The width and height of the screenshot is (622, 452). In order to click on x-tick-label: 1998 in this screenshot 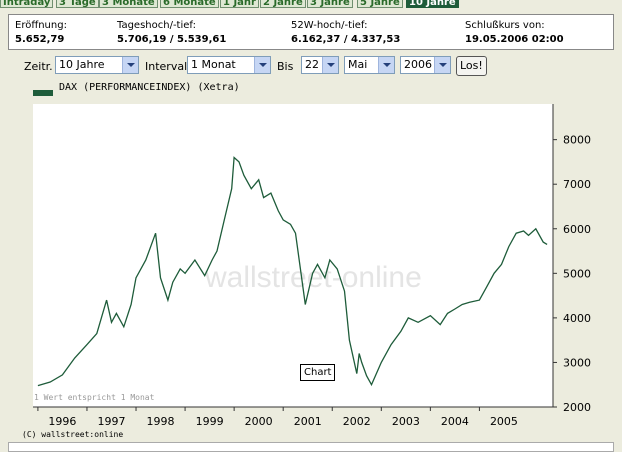, I will do `click(161, 421)`.